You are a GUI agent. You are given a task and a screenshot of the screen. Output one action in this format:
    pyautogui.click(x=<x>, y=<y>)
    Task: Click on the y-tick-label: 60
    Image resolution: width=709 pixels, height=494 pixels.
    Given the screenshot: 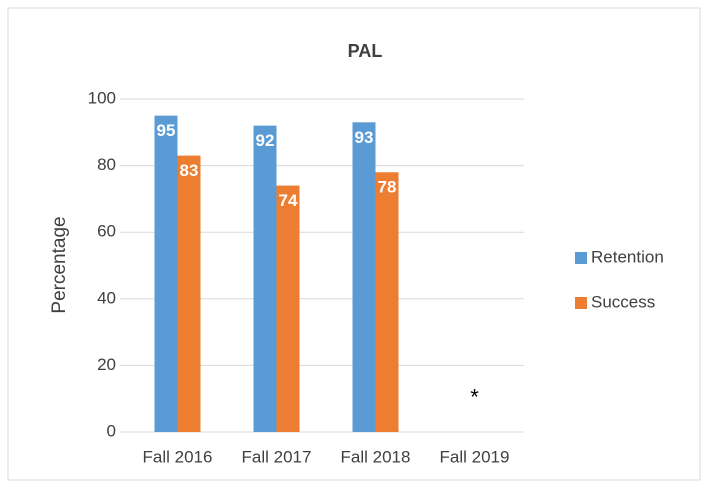 What is the action you would take?
    pyautogui.click(x=106, y=231)
    